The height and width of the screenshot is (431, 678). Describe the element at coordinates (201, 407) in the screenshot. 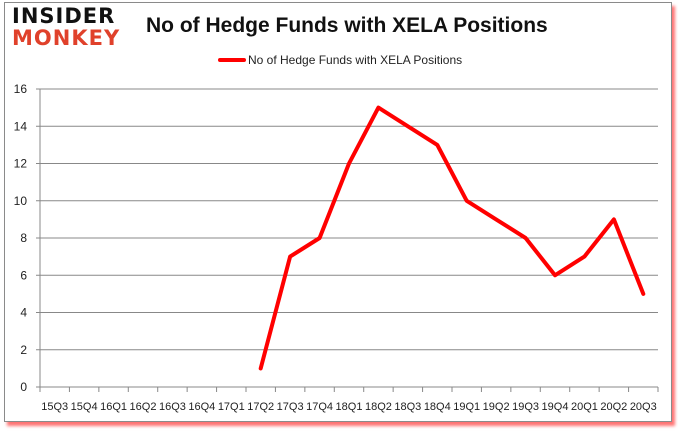

I see `x-tick-label: 16Q4` at that location.